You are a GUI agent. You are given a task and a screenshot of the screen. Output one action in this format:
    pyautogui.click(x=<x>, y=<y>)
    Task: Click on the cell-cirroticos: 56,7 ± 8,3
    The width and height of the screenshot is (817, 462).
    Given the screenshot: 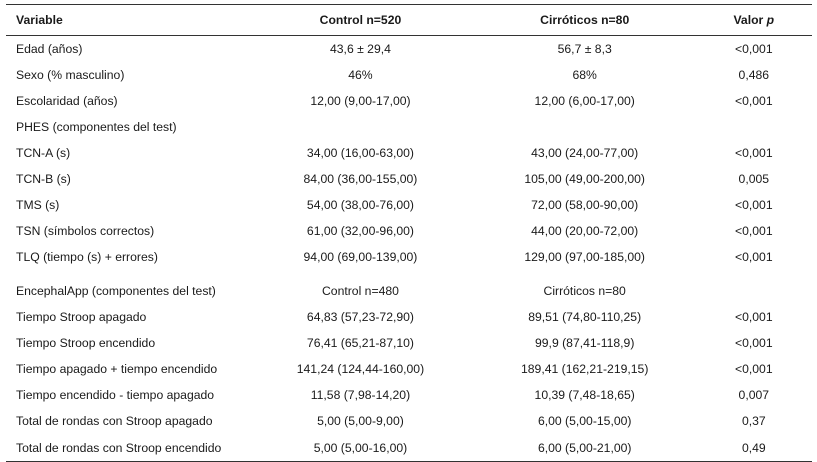 What is the action you would take?
    pyautogui.click(x=584, y=49)
    